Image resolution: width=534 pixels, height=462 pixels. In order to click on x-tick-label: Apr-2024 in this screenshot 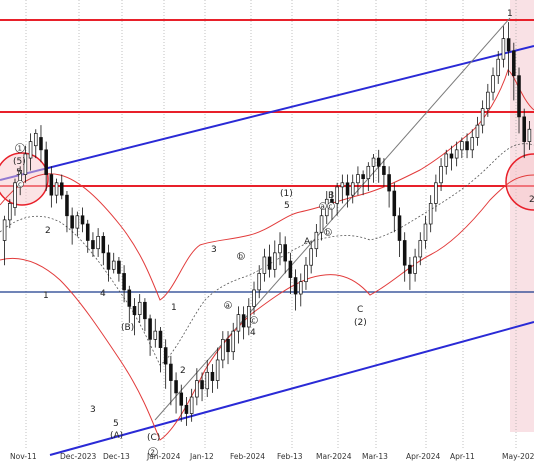, I will do `click(423, 456)`.